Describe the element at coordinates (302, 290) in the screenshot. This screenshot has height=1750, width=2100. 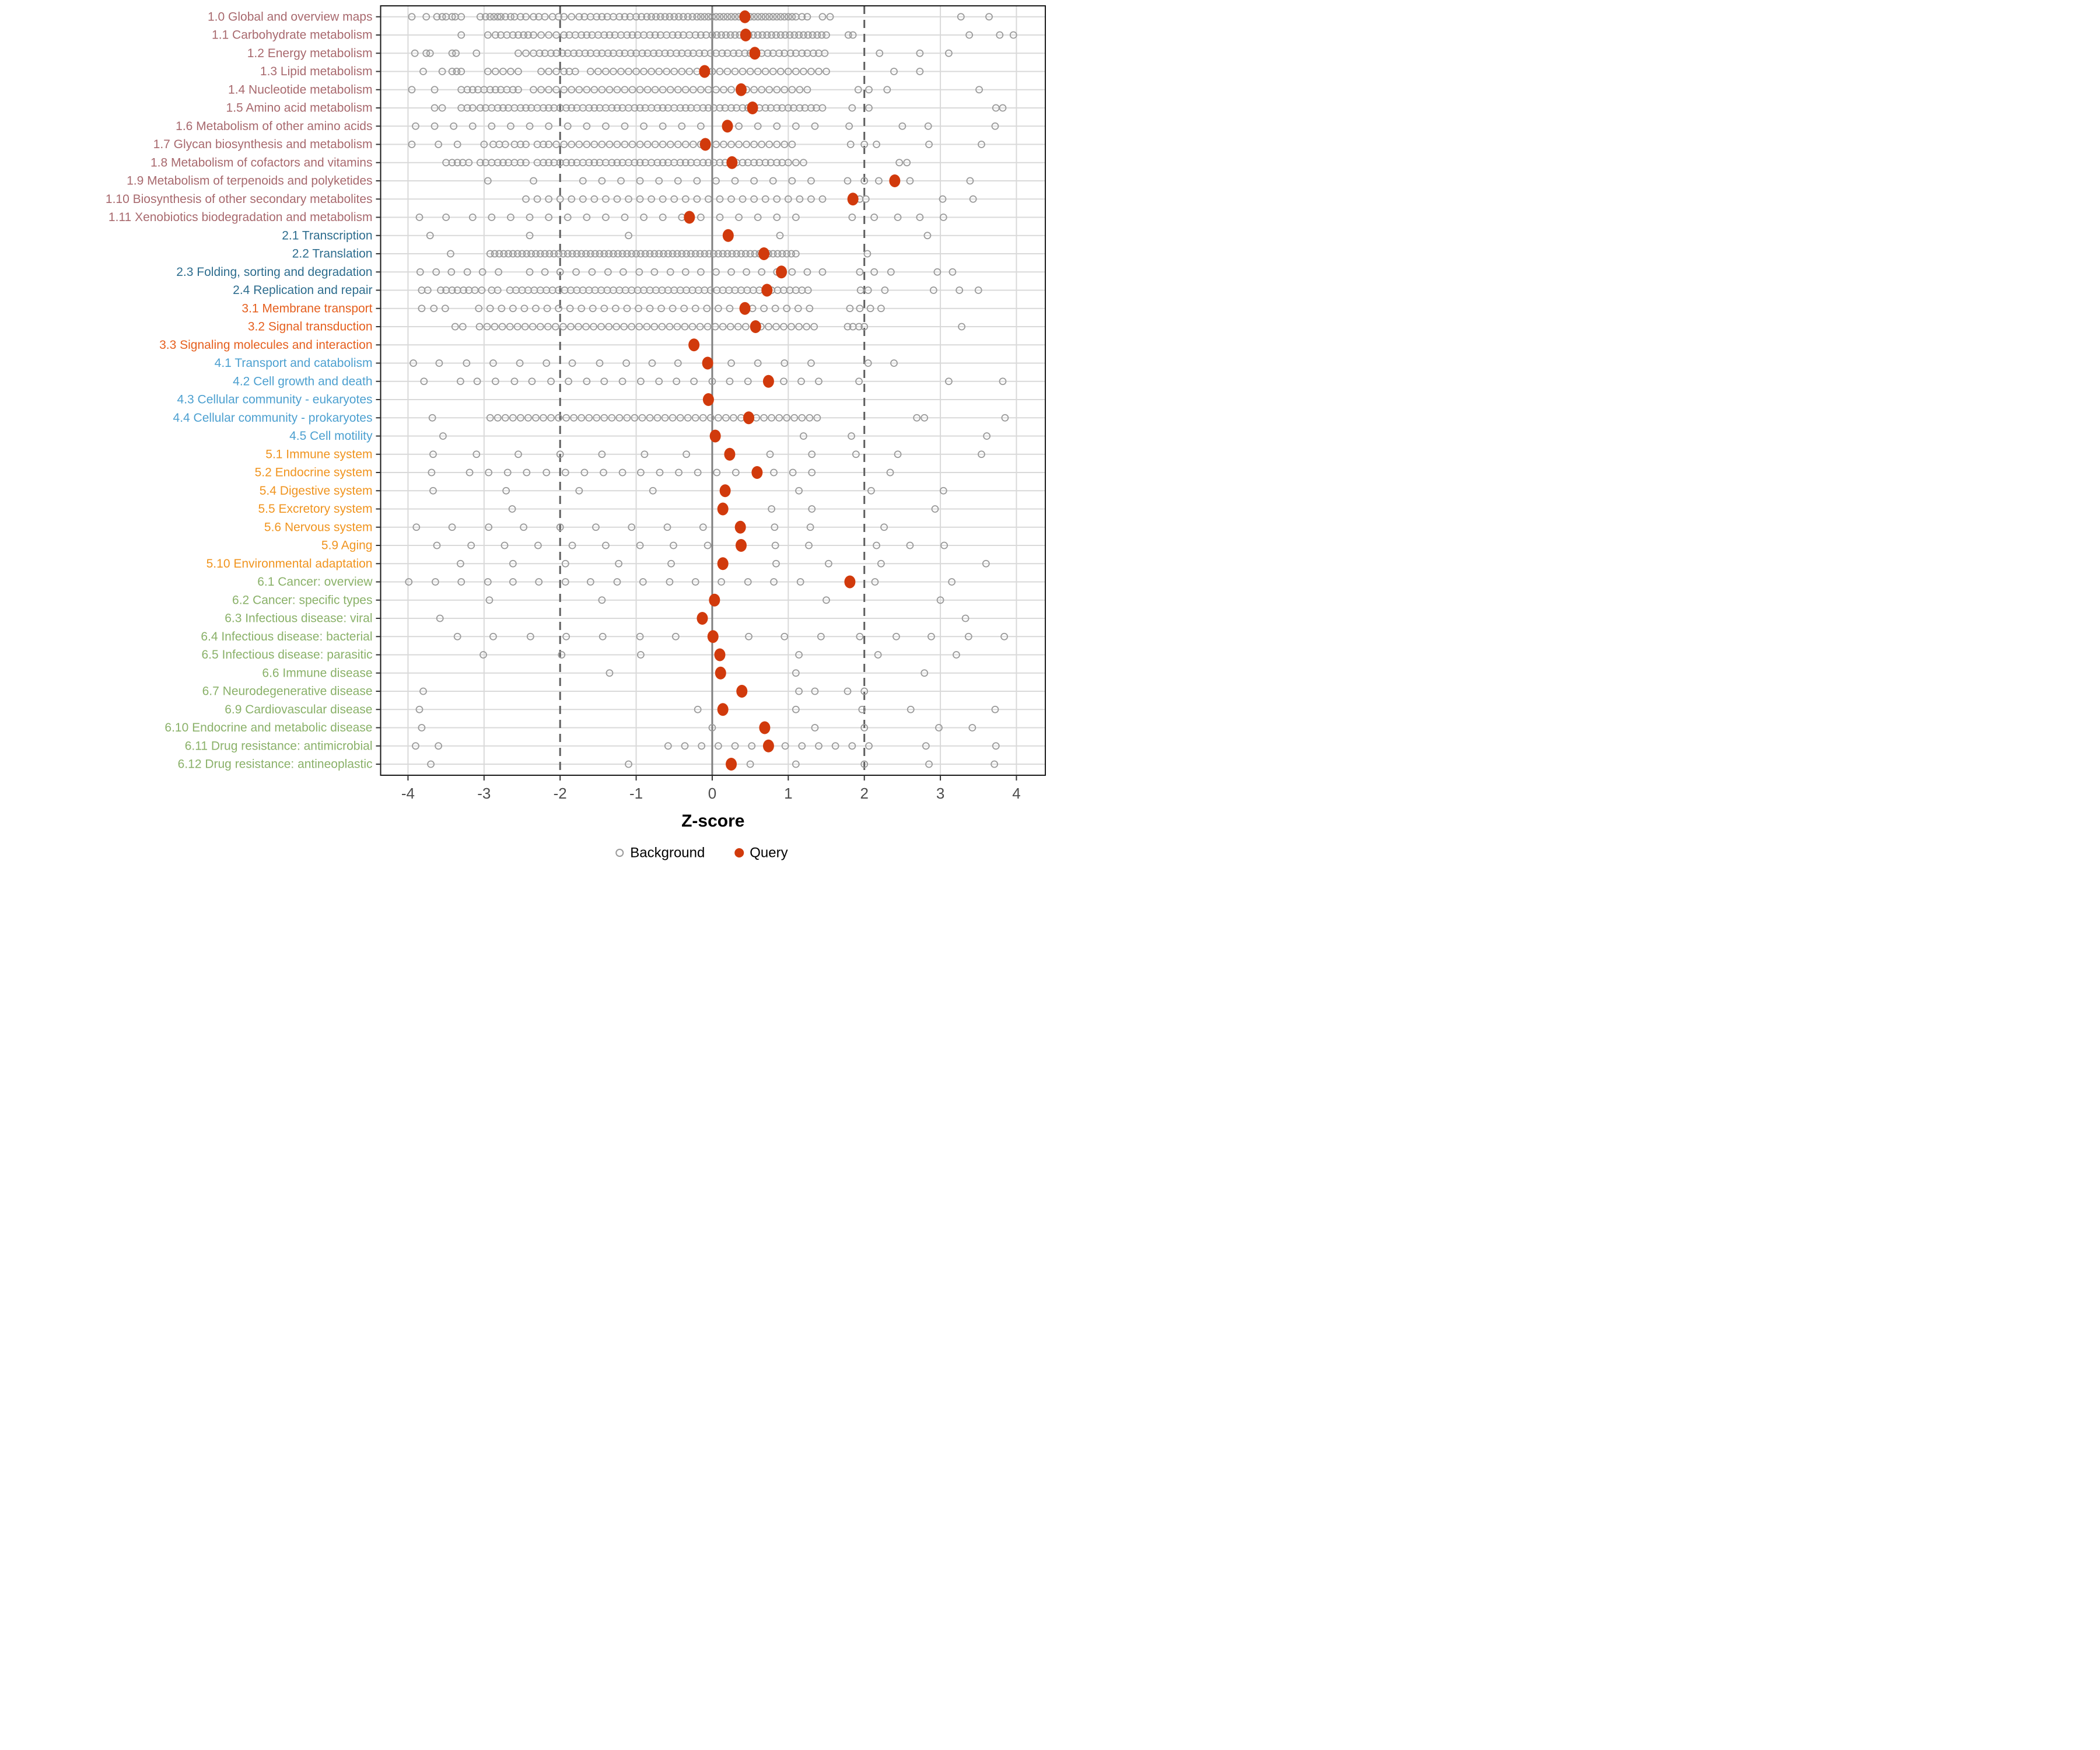
I see `category-label: 2.4 Replication and repair` at that location.